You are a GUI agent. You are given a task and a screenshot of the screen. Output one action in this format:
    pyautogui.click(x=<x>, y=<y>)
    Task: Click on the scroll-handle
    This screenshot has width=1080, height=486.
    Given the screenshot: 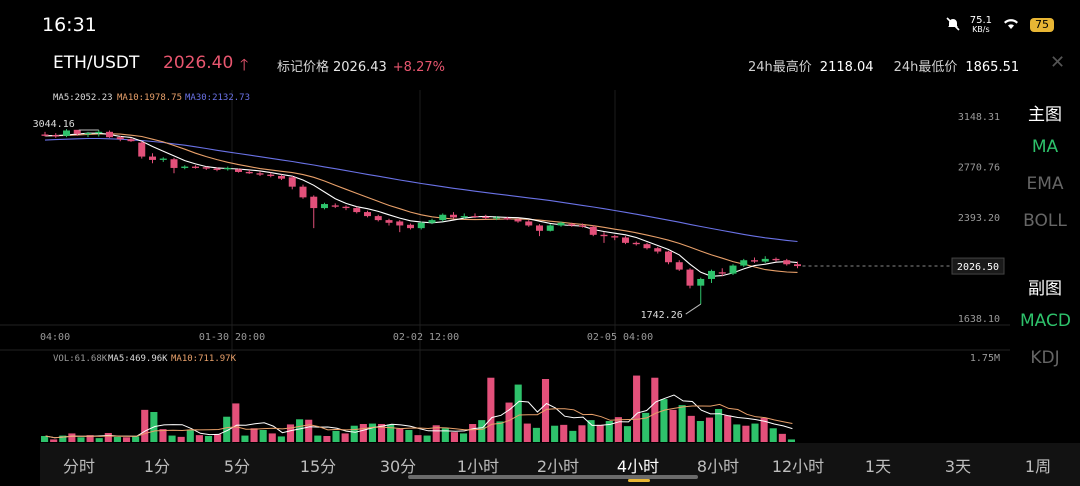 What is the action you would take?
    pyautogui.click(x=553, y=477)
    